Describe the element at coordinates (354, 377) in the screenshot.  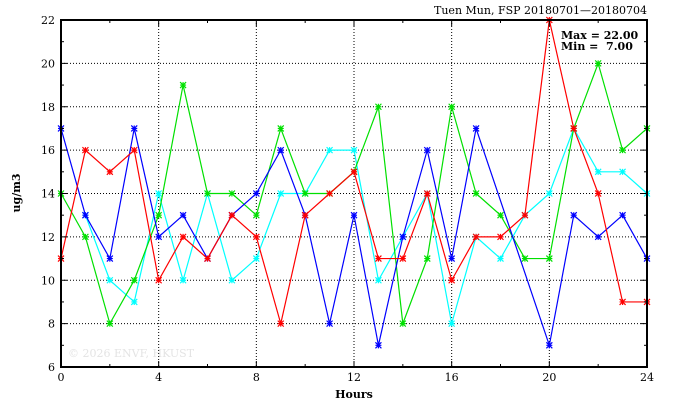
I see `x-tick-label: 12` at that location.